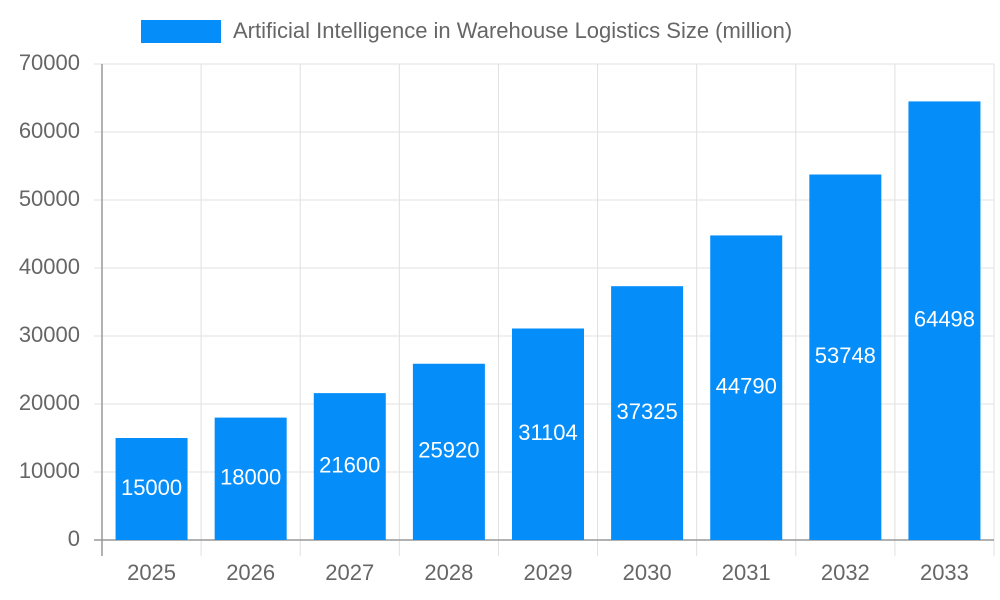 This screenshot has height=600, width=1000. I want to click on value-label: 18000, so click(250, 477).